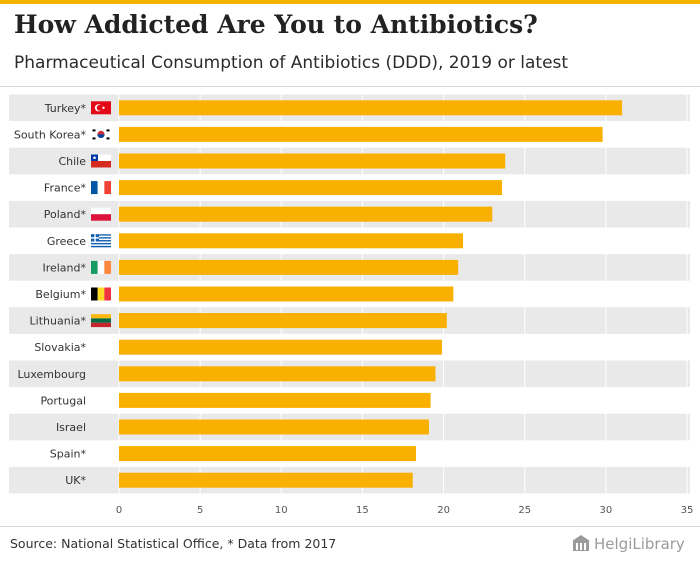 Image resolution: width=700 pixels, height=568 pixels. Describe the element at coordinates (350, 86) in the screenshot. I see `header-divider` at that location.